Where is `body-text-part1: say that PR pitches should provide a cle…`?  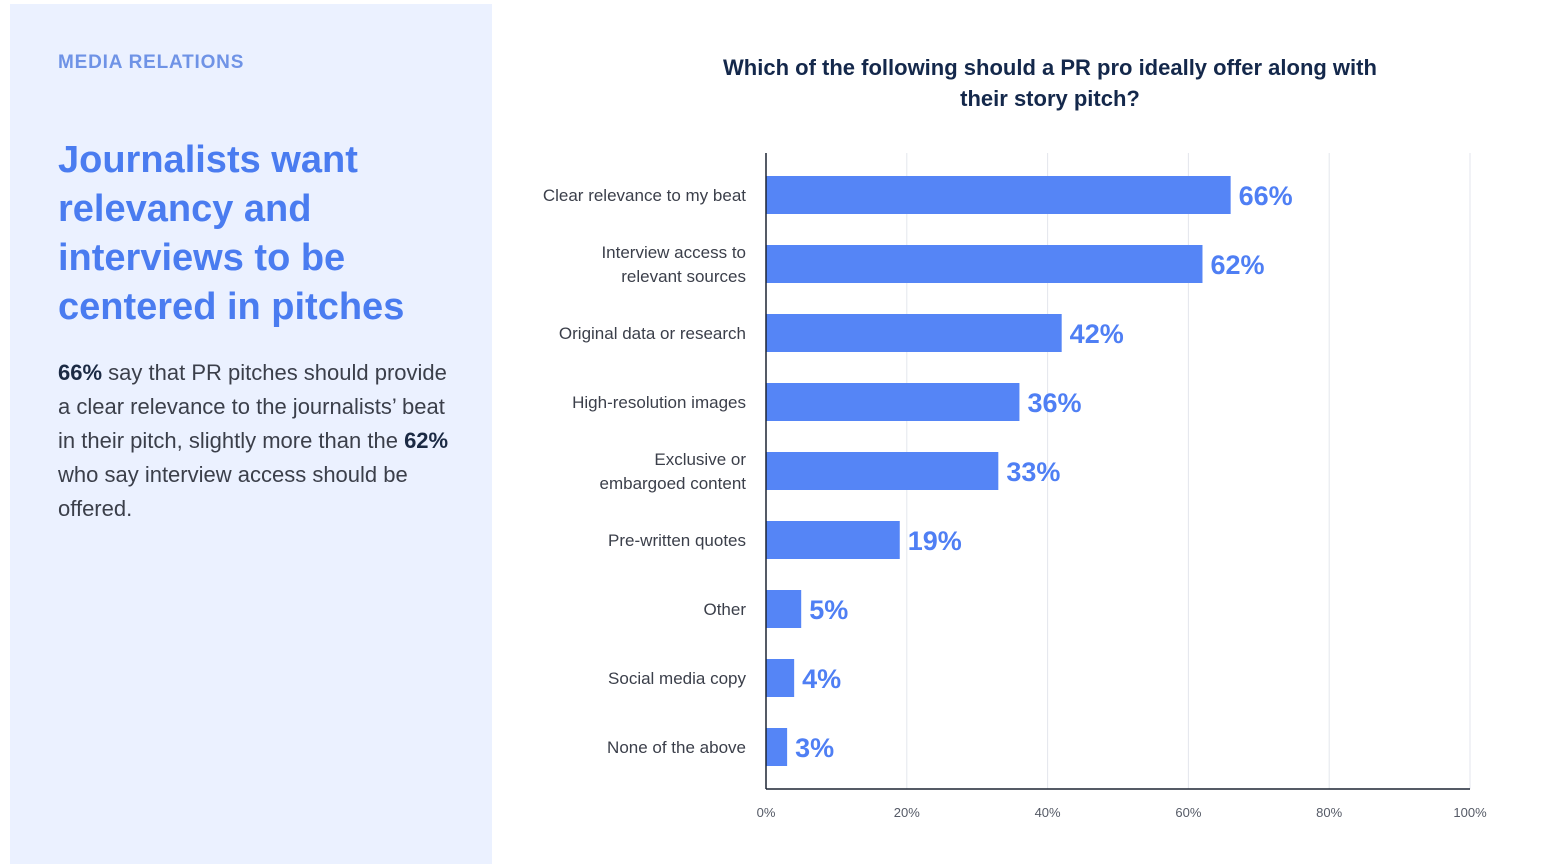 body-text-part1: say that PR pitches should provide a cle… is located at coordinates (252, 406).